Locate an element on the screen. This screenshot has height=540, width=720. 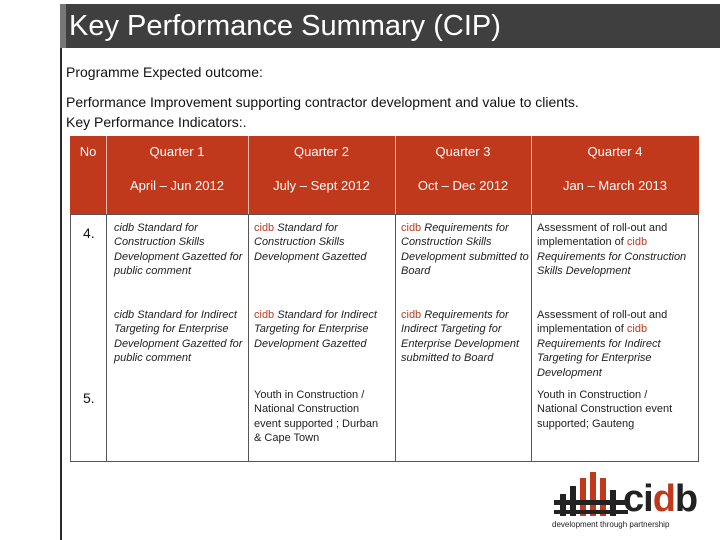
logo-word-accent: d is located at coordinates (664, 499).